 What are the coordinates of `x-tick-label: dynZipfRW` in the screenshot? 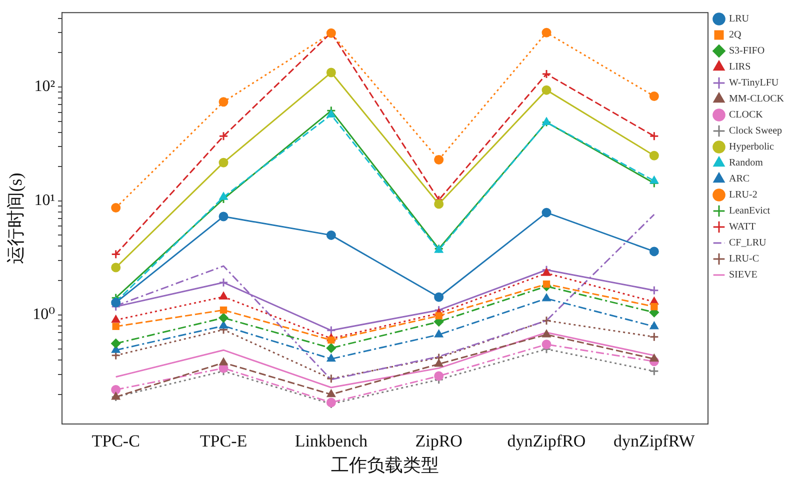 It's located at (655, 441).